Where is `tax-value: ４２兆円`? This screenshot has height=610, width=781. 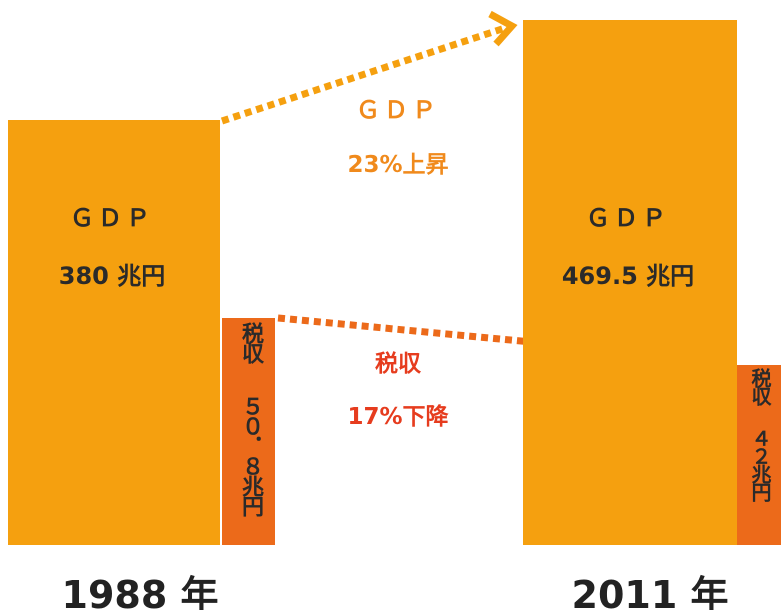
tax-value: ４２兆円 is located at coordinates (760, 464).